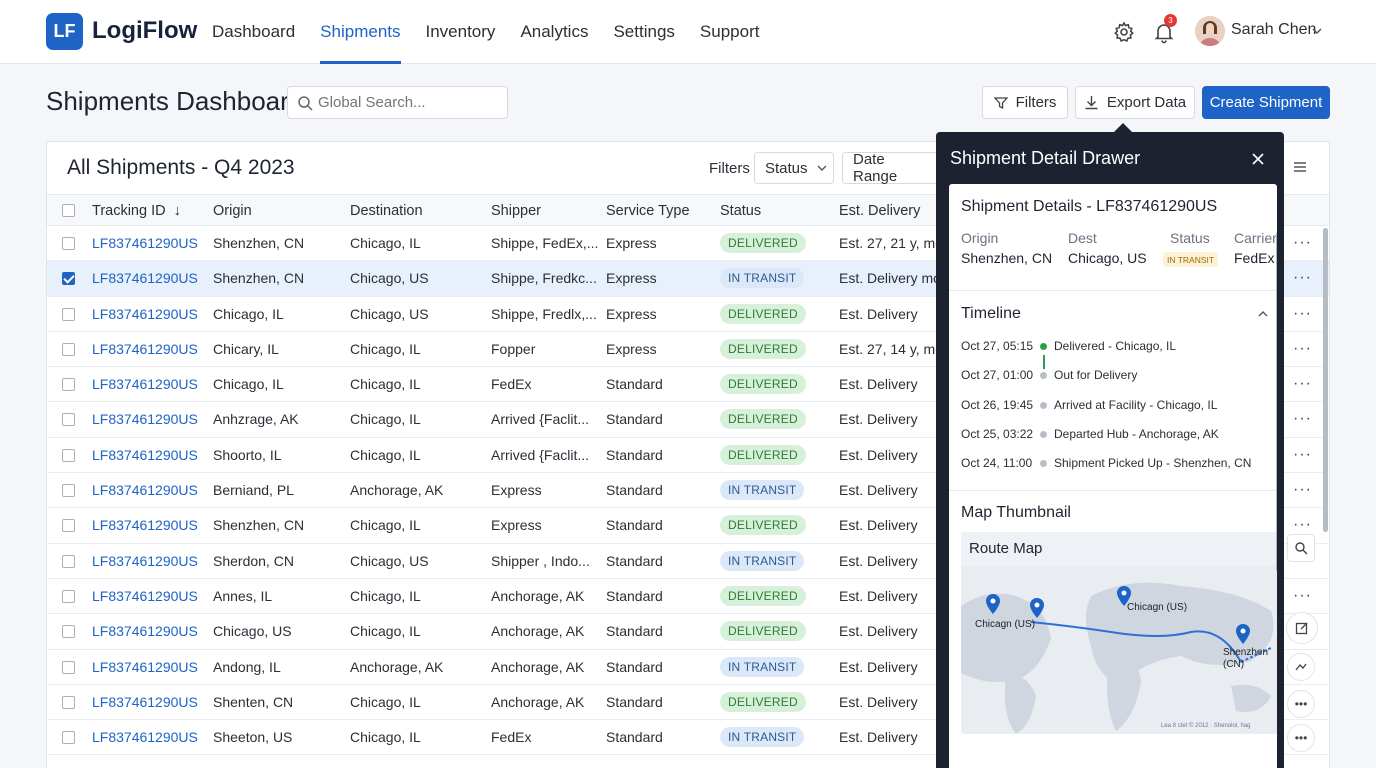  What do you see at coordinates (644, 31) in the screenshot?
I see `nav-settings: Settings` at bounding box center [644, 31].